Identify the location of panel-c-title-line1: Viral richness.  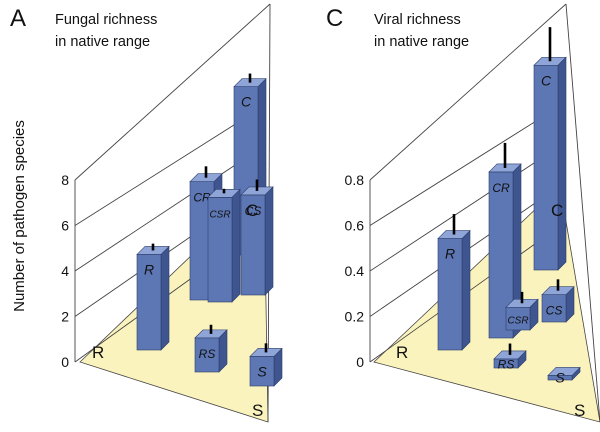
(417, 20).